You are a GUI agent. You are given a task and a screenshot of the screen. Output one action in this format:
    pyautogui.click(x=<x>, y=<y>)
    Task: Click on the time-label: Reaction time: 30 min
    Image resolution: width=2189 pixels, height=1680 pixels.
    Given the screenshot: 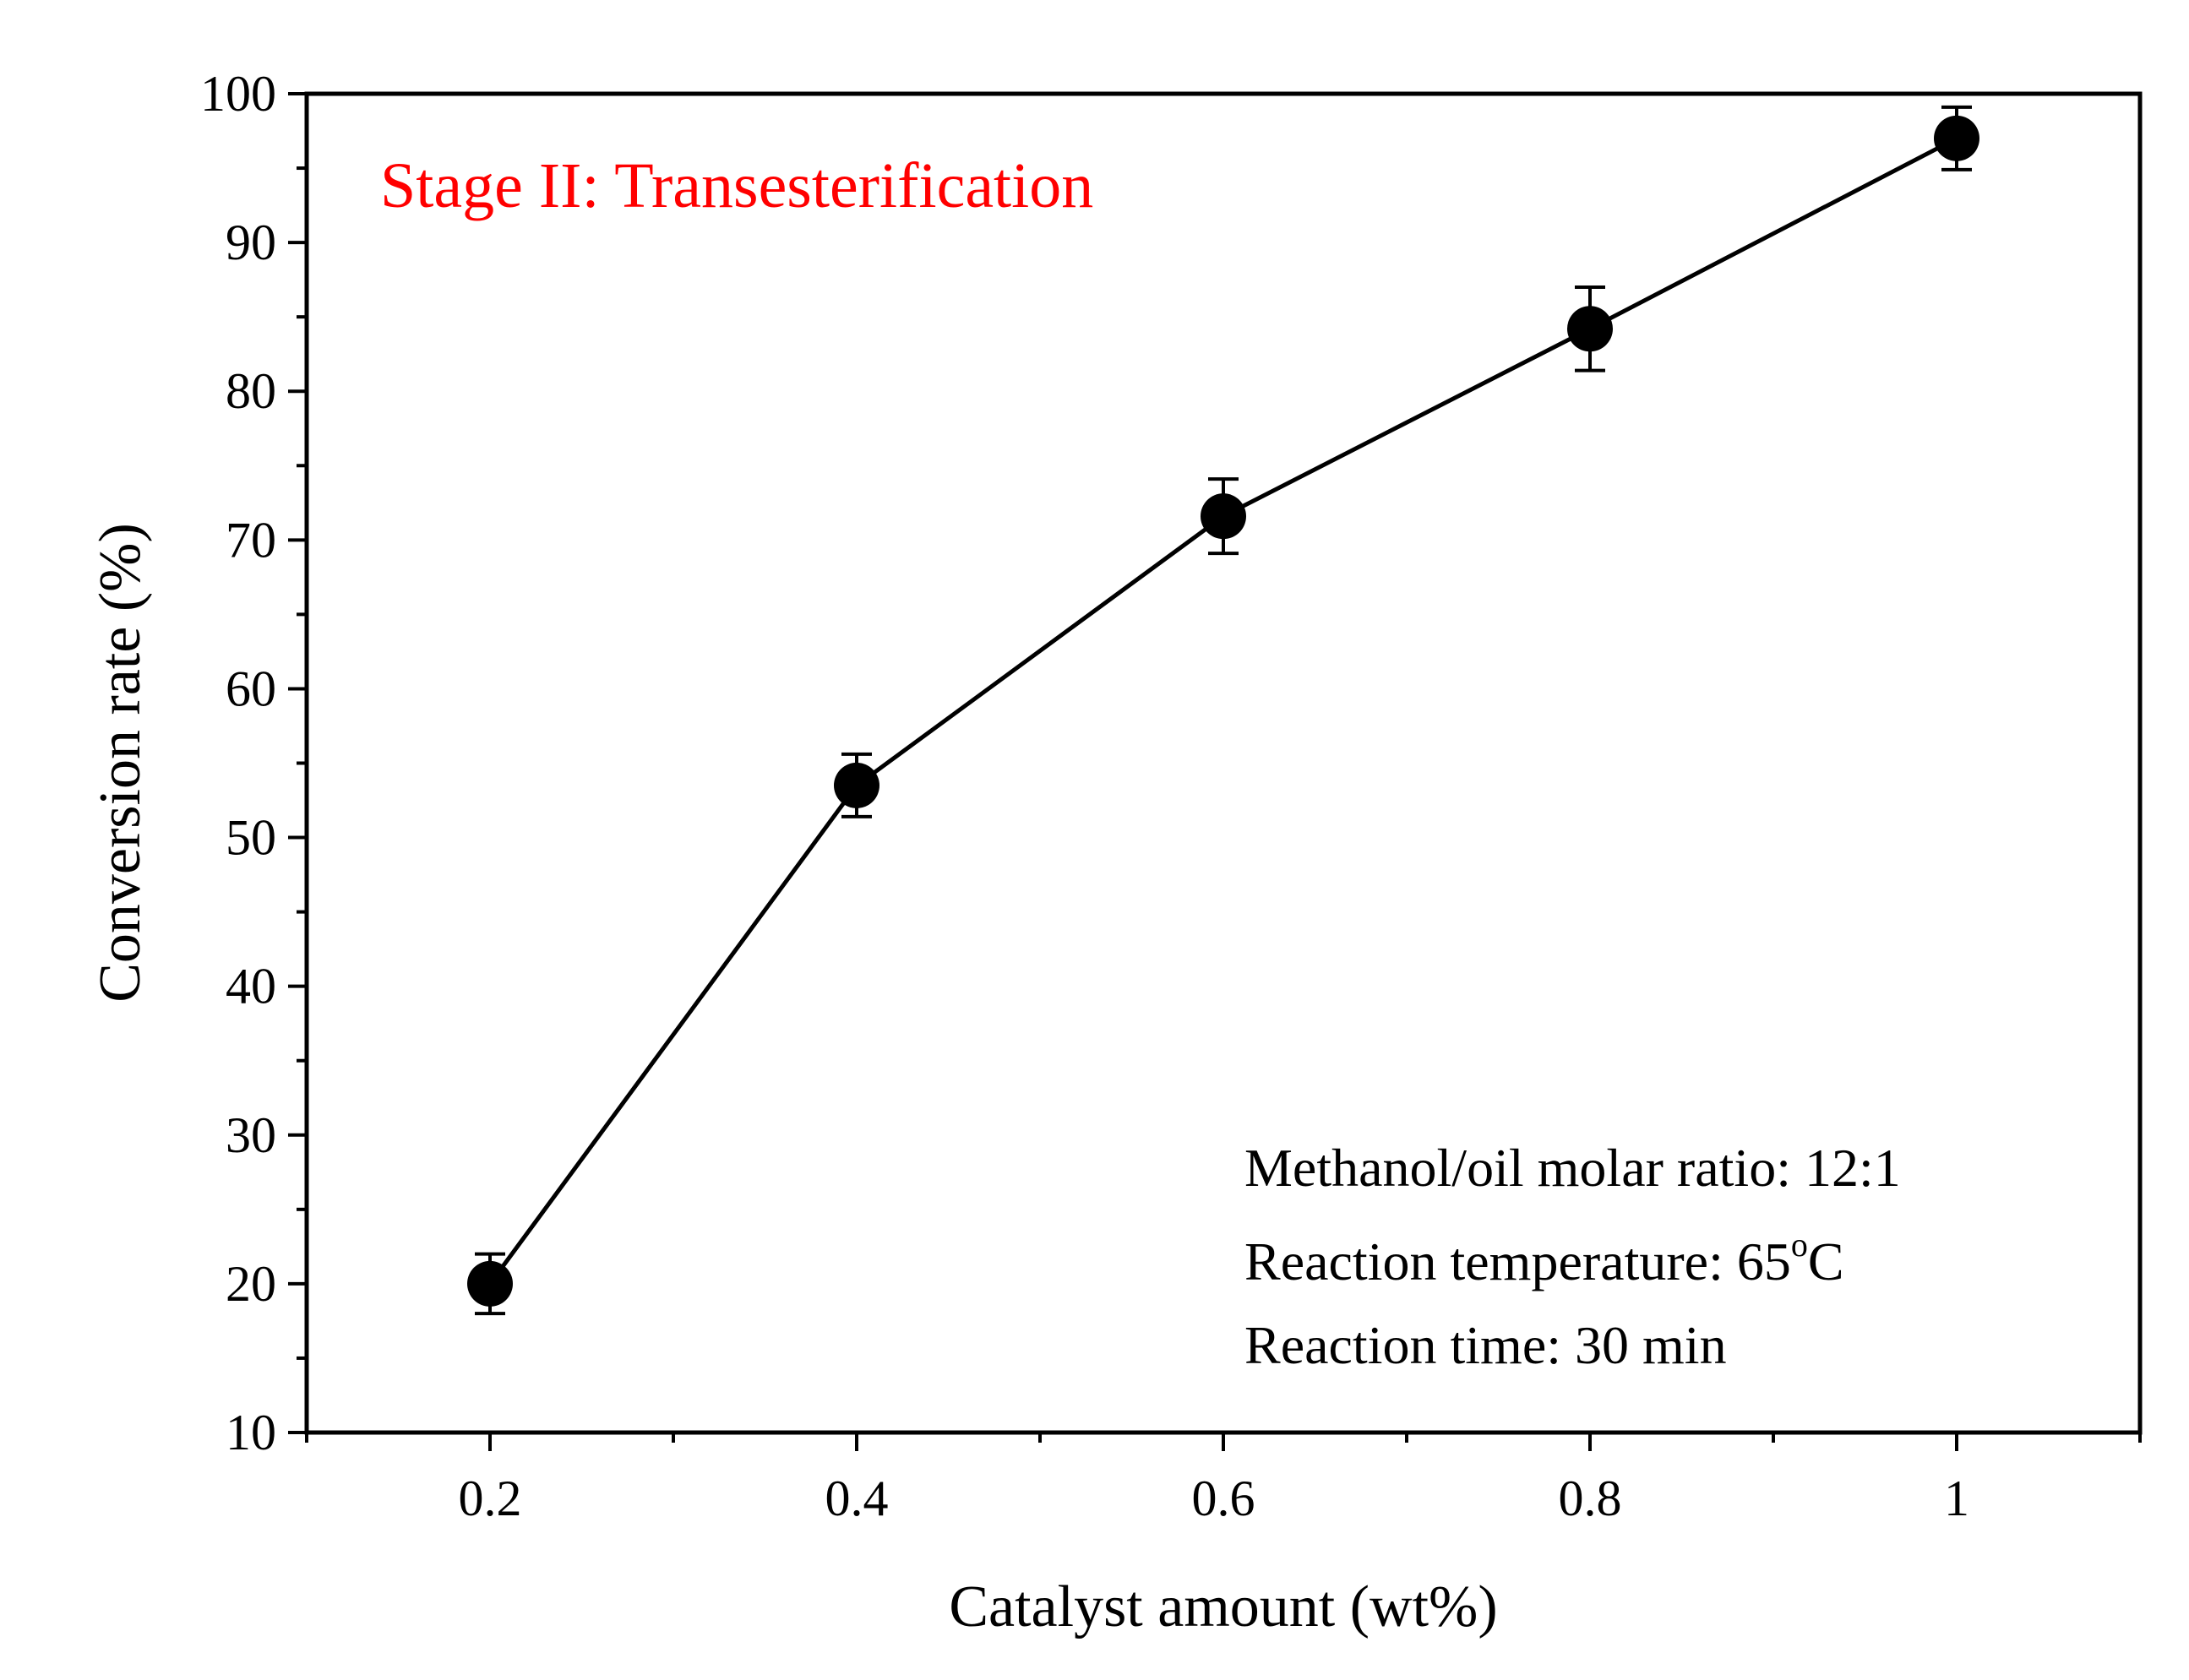 What is the action you would take?
    pyautogui.click(x=1485, y=1345)
    